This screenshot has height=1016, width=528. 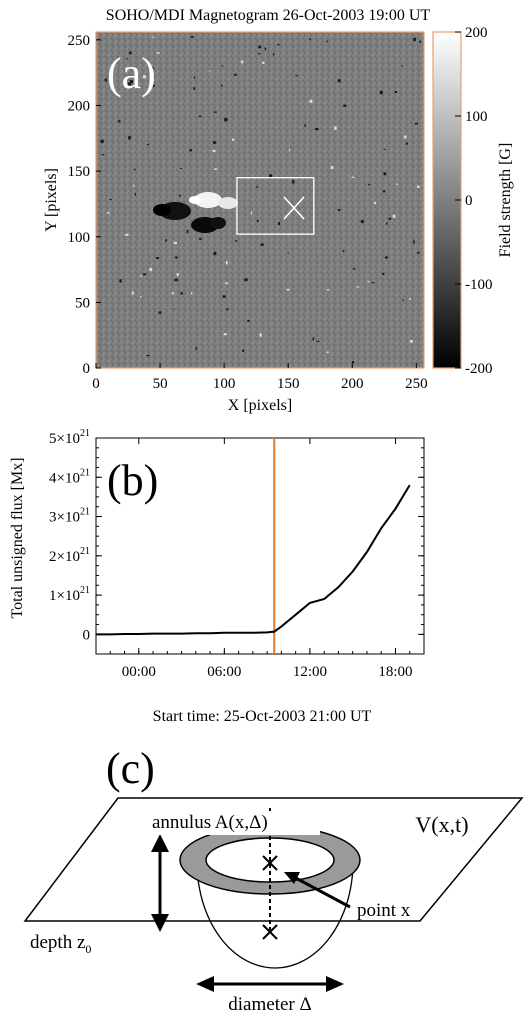 What do you see at coordinates (82, 303) in the screenshot?
I see `y-tick-label: 50` at bounding box center [82, 303].